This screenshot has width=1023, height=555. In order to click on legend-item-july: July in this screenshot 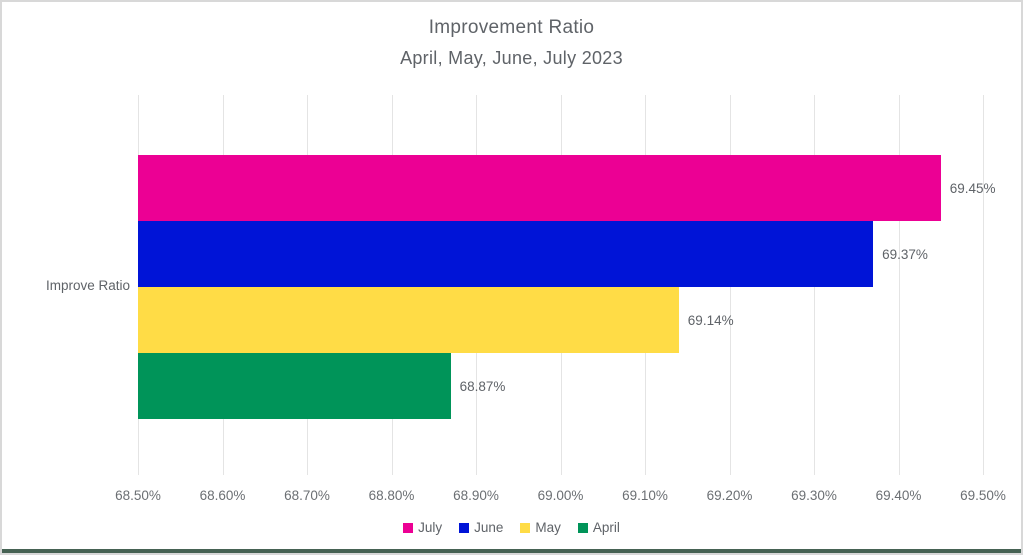, I will do `click(422, 527)`.